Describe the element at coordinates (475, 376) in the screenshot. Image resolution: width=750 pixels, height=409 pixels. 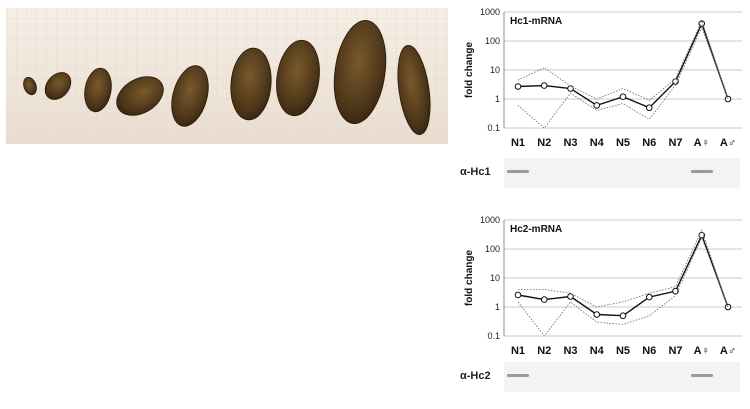
I see `hc2-blot-label: α-Hc2` at that location.